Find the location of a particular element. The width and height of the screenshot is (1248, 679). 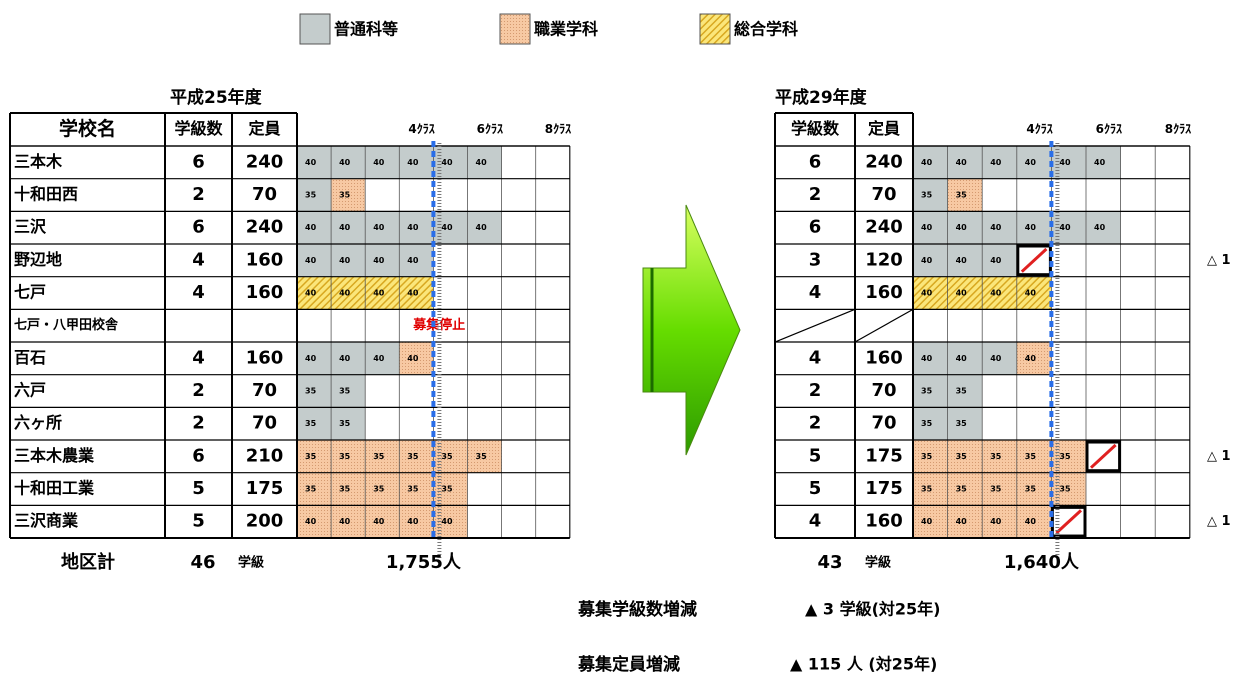

school-name: 七戸・八甲田校舎 is located at coordinates (66, 325).